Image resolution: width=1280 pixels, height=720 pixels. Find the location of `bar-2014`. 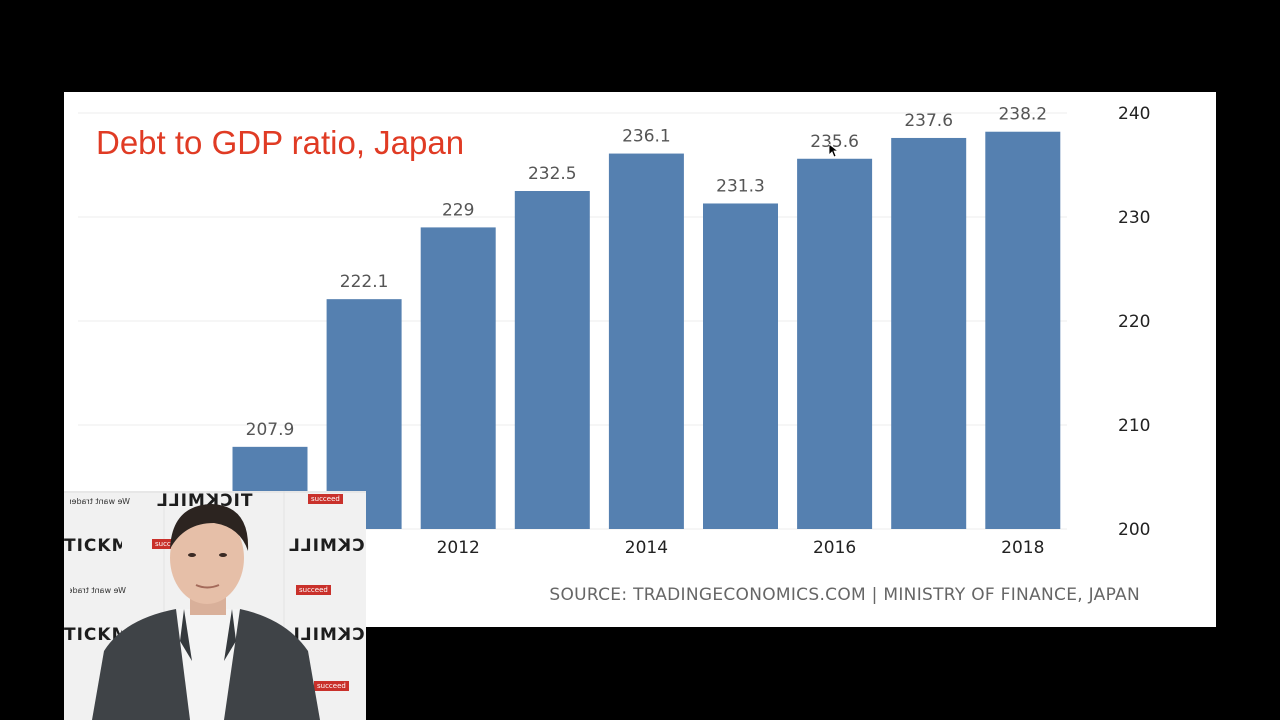

bar-2014 is located at coordinates (646, 341).